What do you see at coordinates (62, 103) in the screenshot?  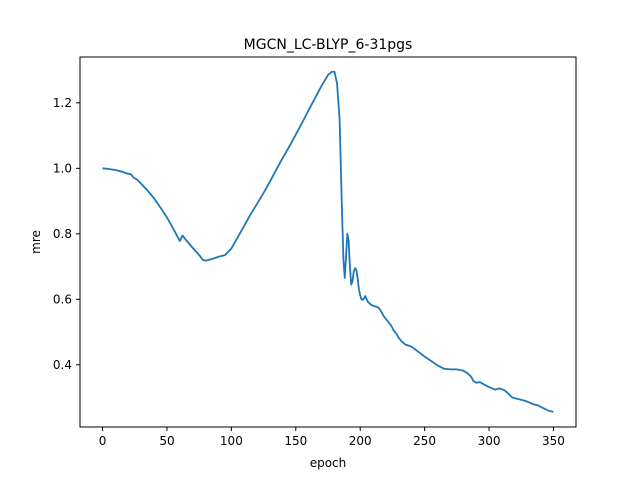 I see `y-tick-label: 1.2` at bounding box center [62, 103].